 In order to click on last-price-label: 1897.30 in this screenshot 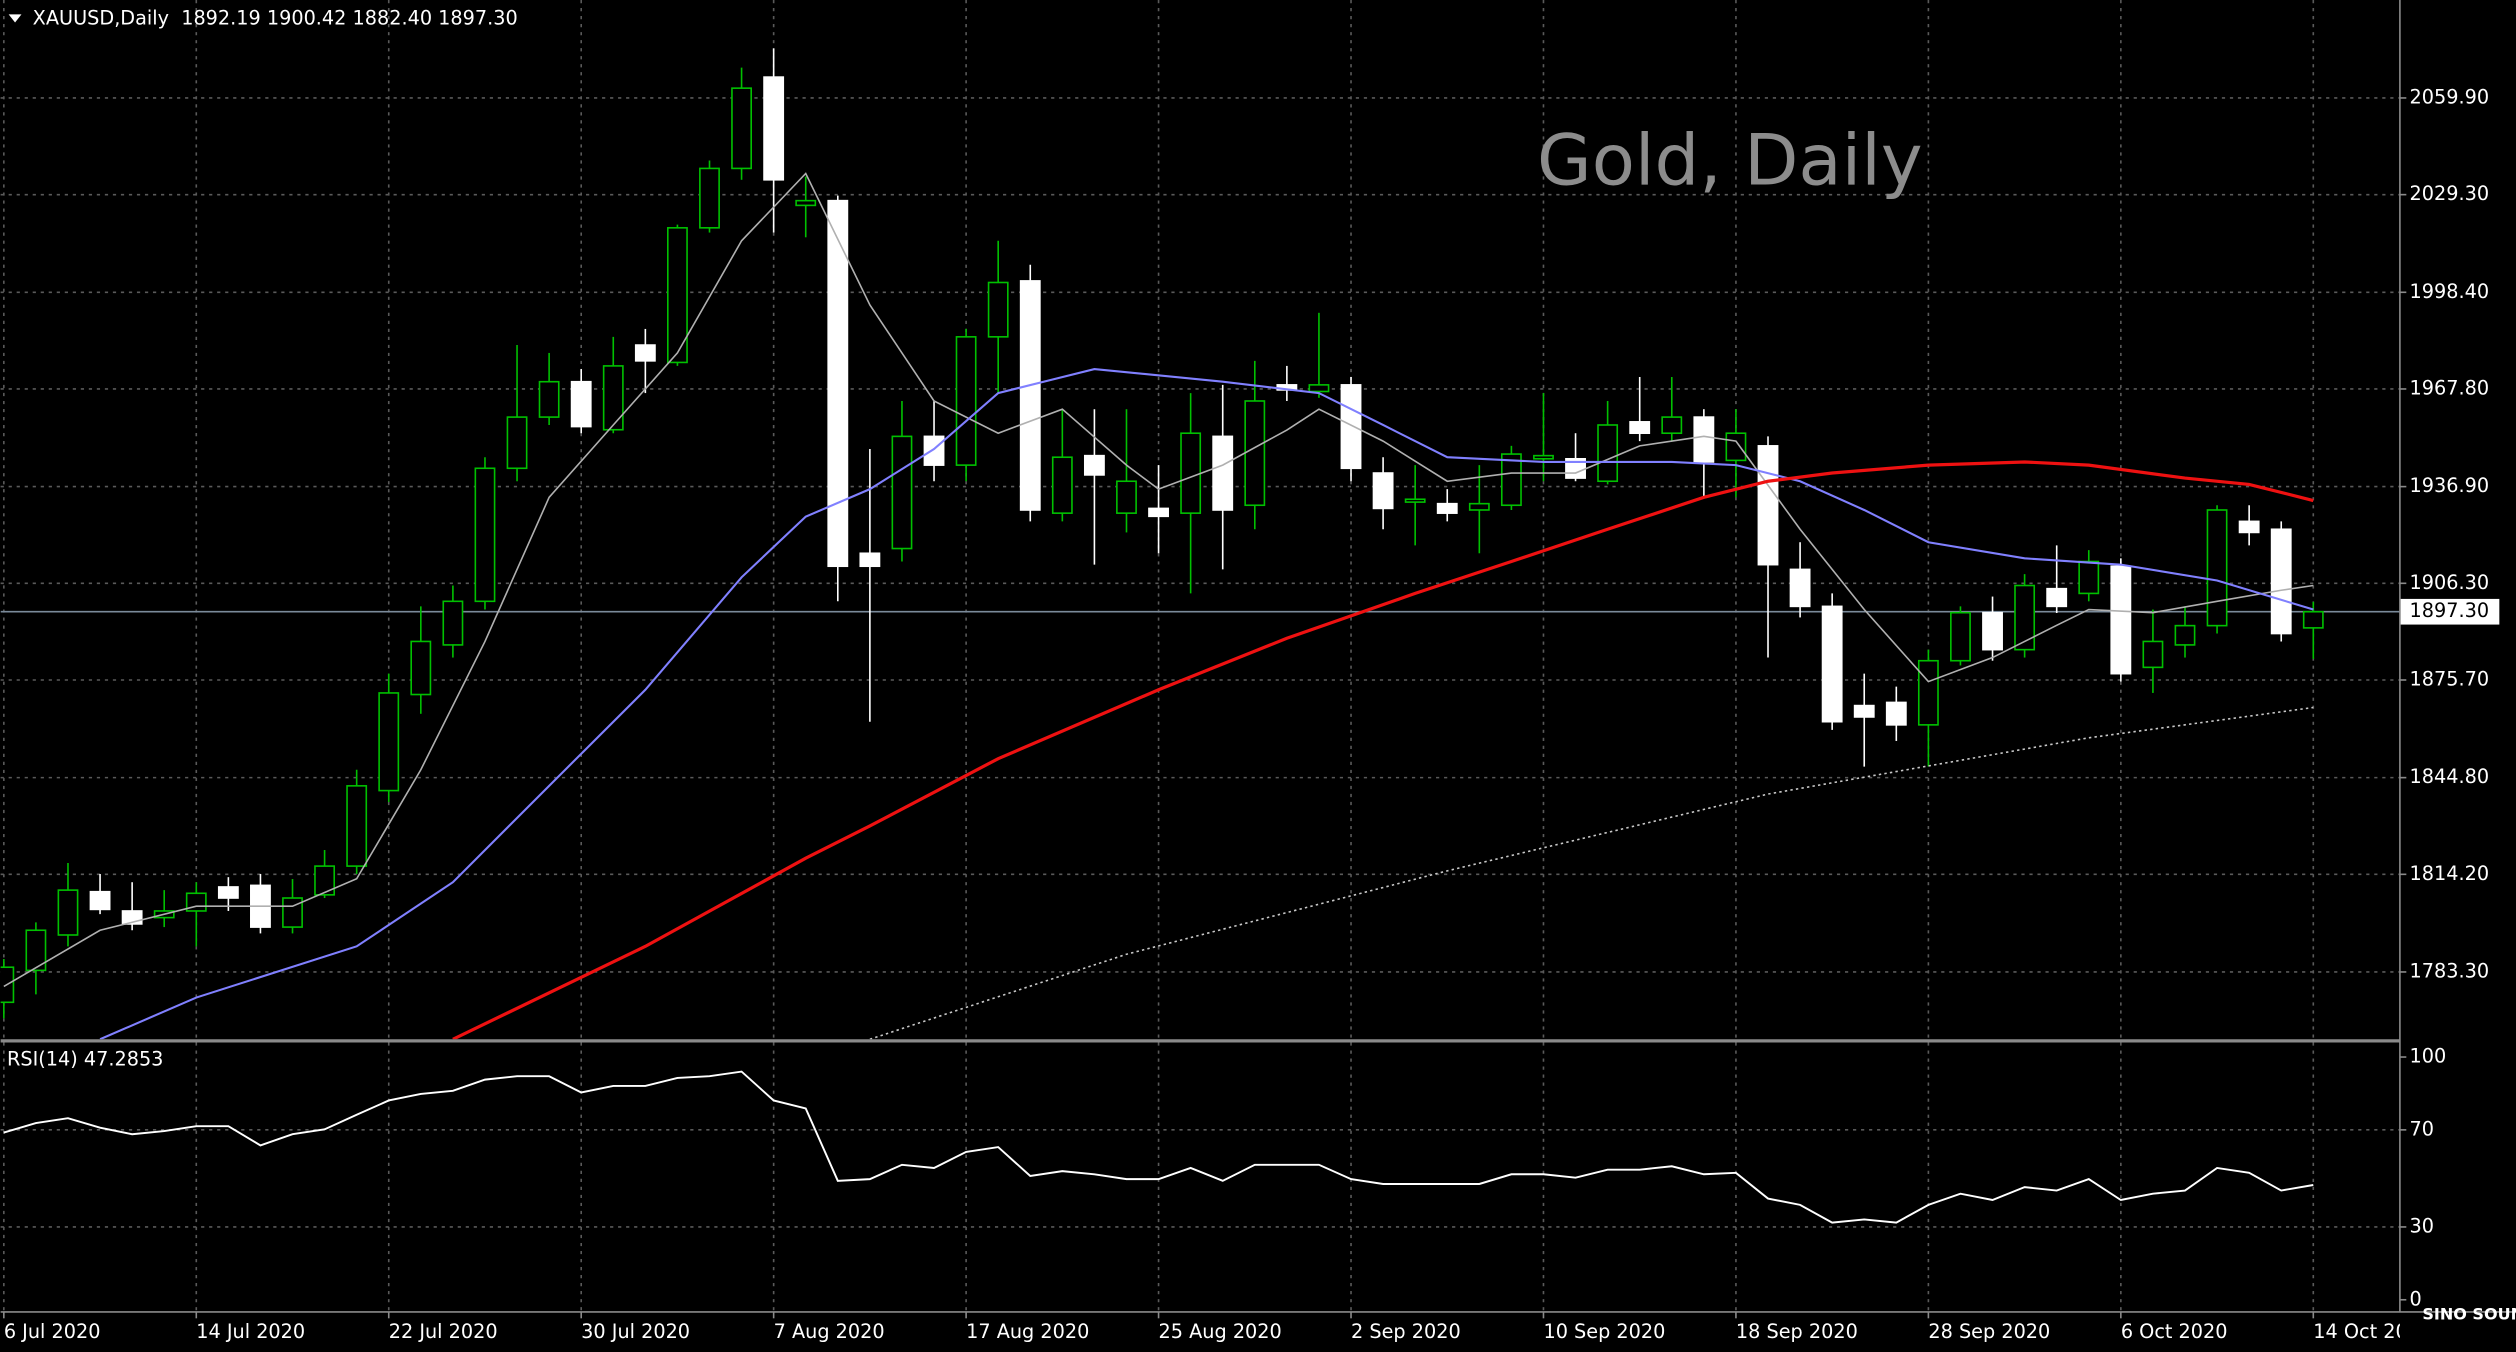, I will do `click(2450, 610)`.